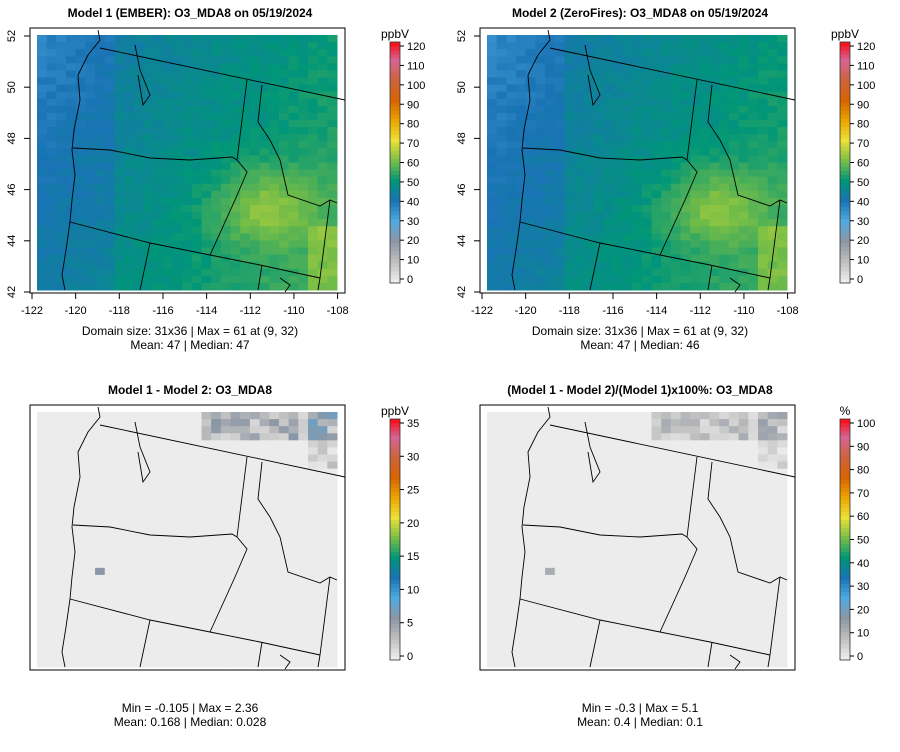 The image size is (900, 752). What do you see at coordinates (866, 47) in the screenshot?
I see `colorbar-tick-label: 120` at bounding box center [866, 47].